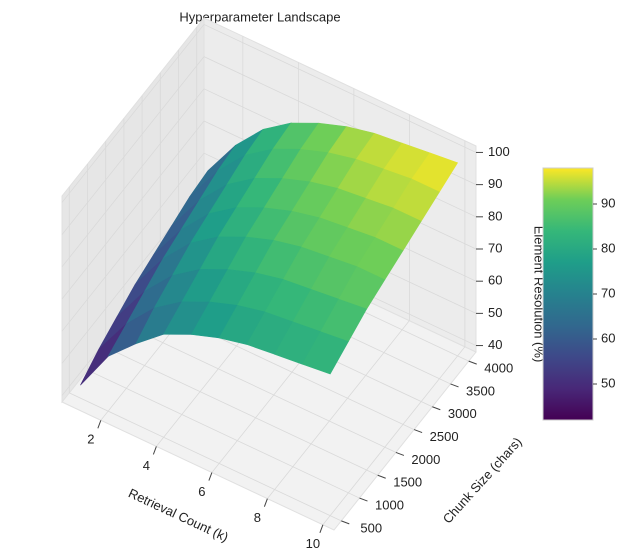 The image size is (634, 557). What do you see at coordinates (313, 543) in the screenshot?
I see `x-tick-label: 10` at bounding box center [313, 543].